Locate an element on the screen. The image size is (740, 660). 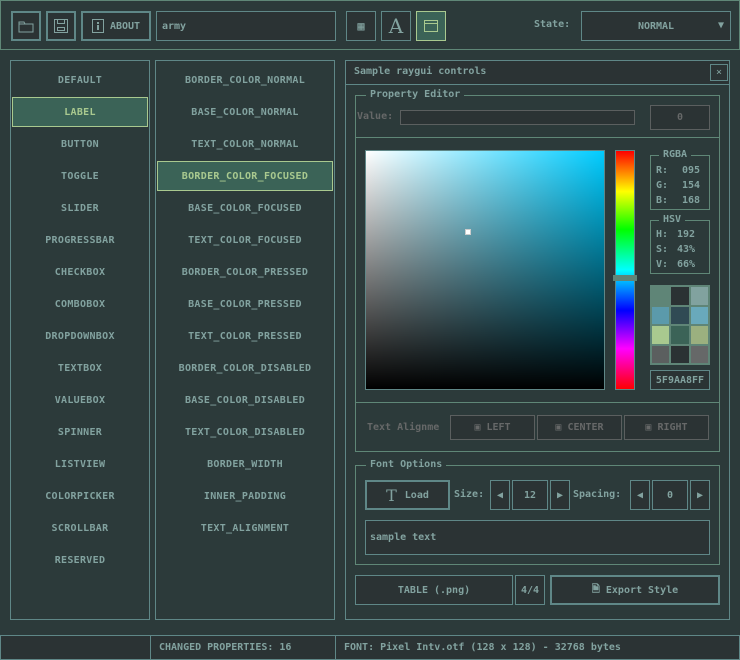
property-list-item: BASE_COLOR_DISABLED is located at coordinates (245, 400).